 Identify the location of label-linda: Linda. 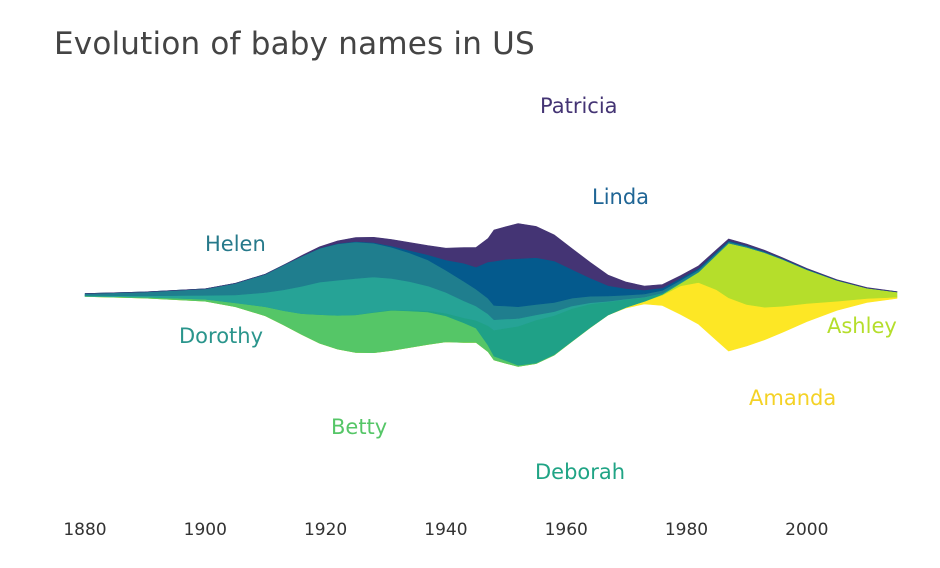
(620, 197).